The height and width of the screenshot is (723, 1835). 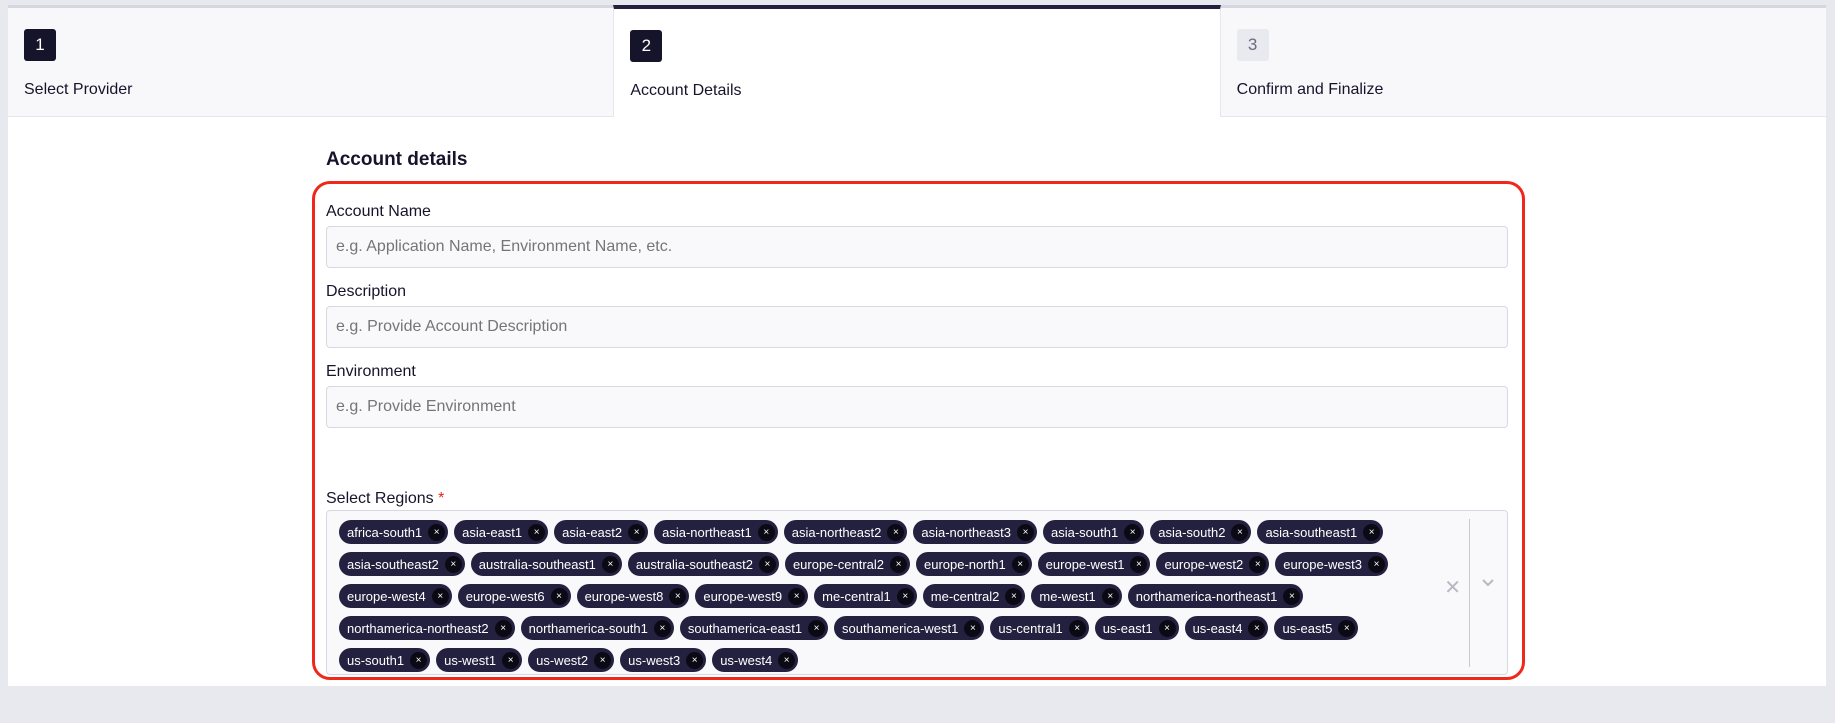 I want to click on region-tag: europe-central2 ×, so click(x=847, y=564).